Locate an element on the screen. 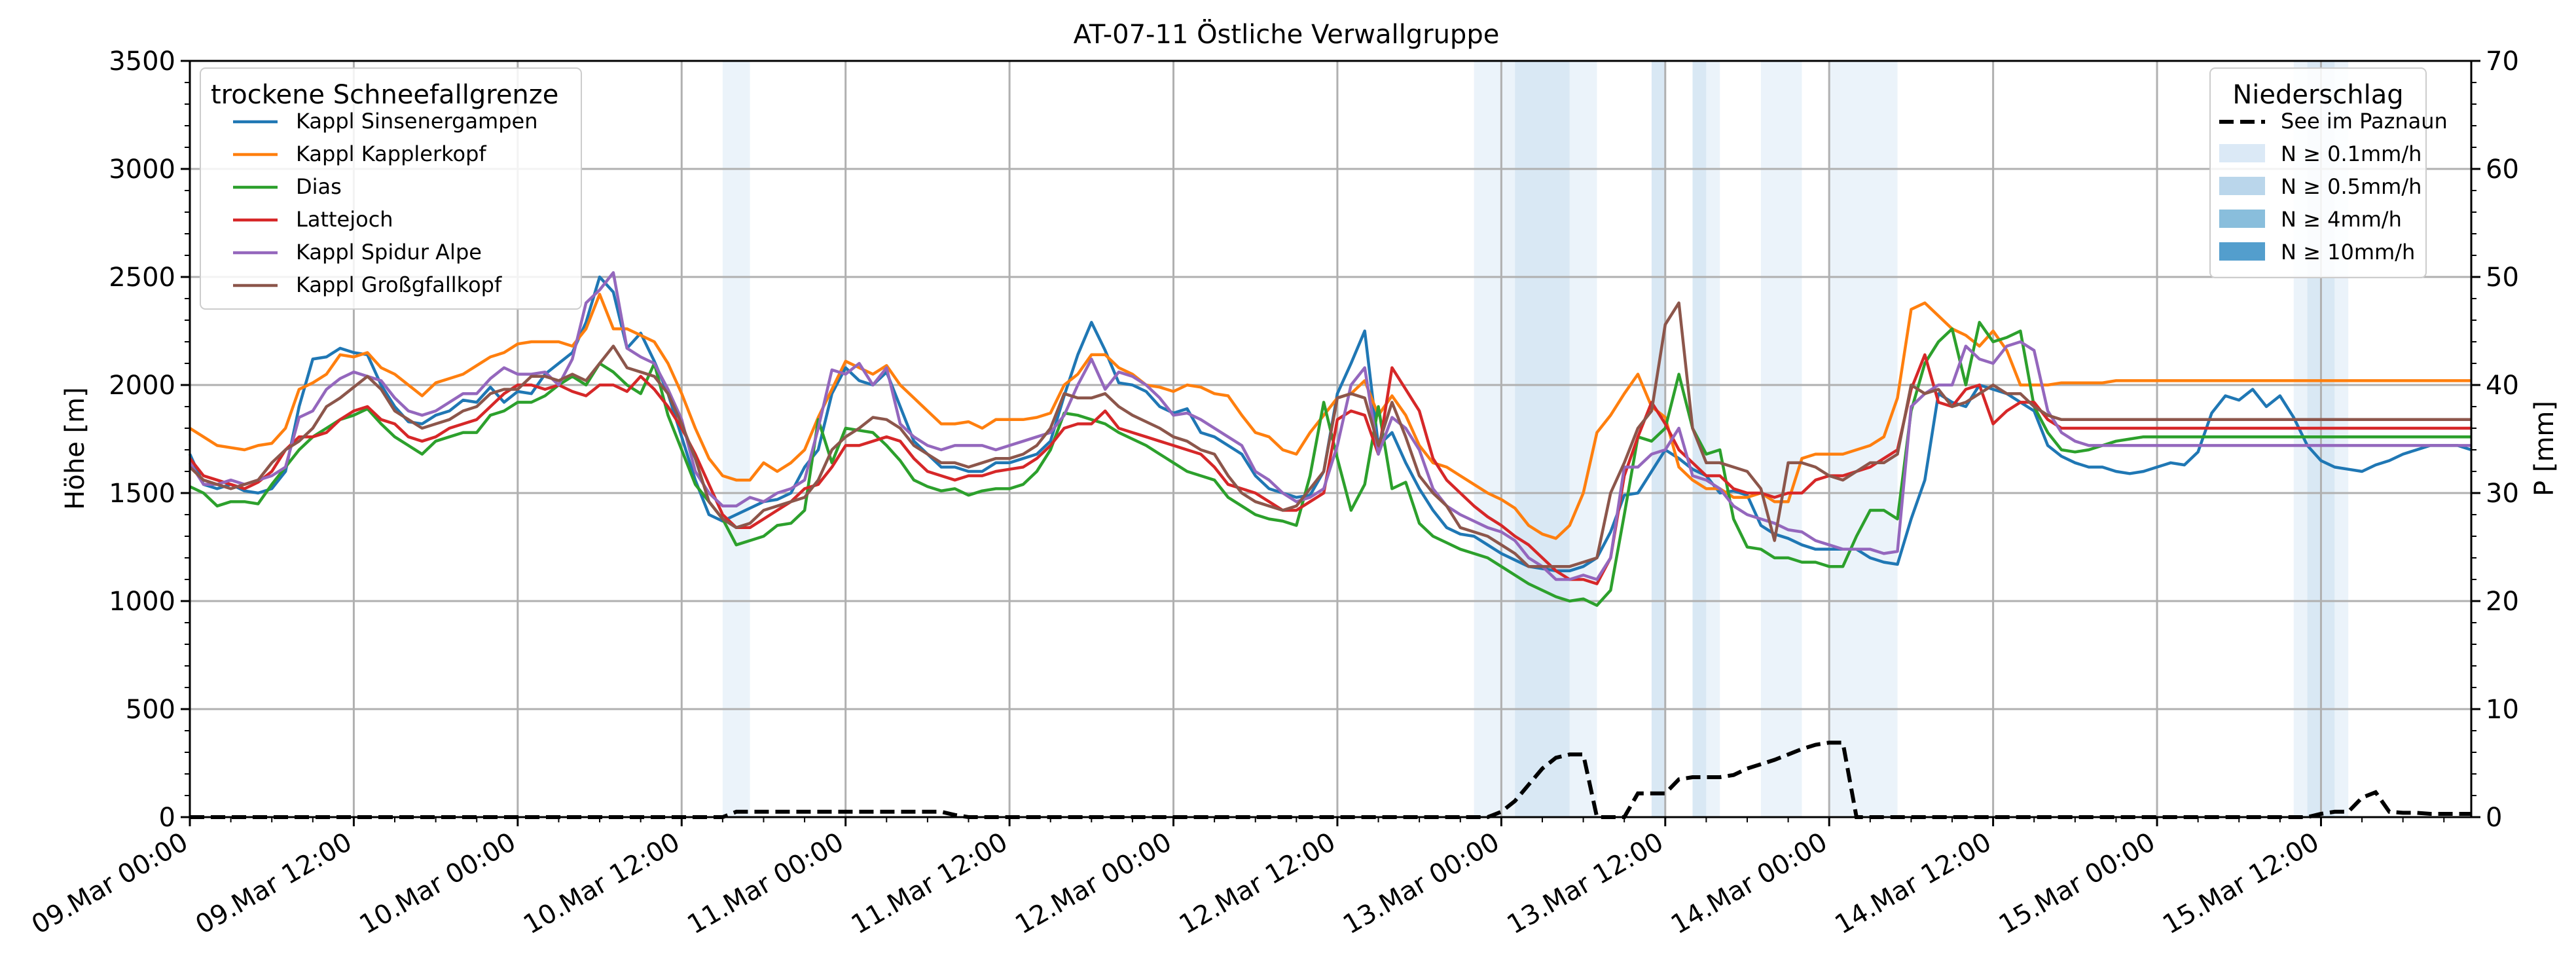 The image size is (2576, 971). legend-band-label-0: N ≥ 0.1mm/h is located at coordinates (2351, 153).